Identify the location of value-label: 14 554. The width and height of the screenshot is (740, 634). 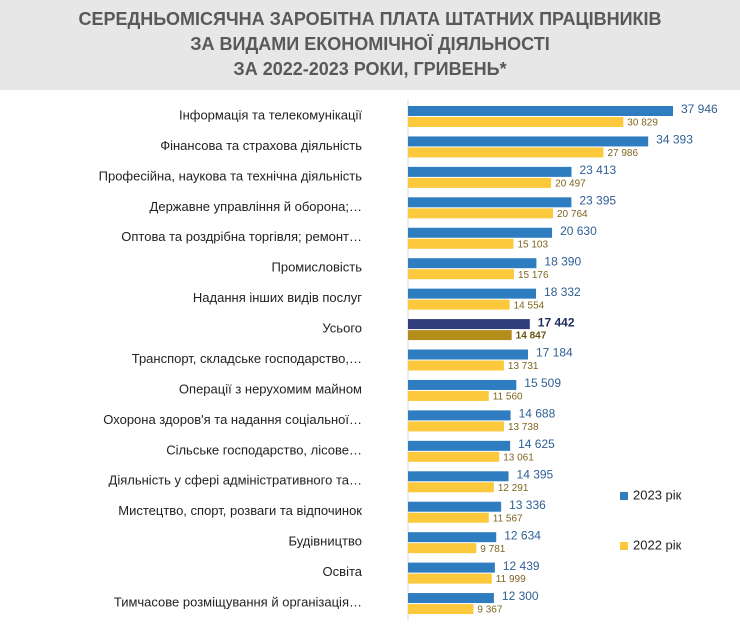
(529, 305).